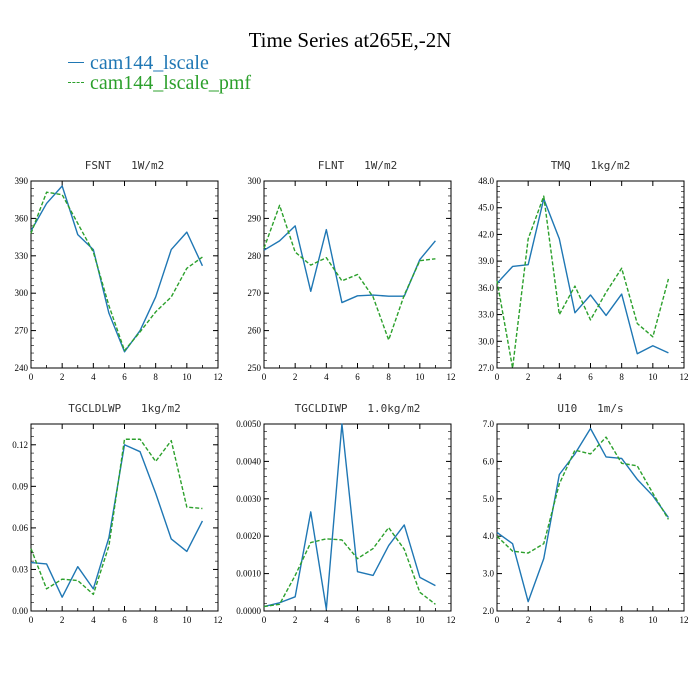  What do you see at coordinates (248, 424) in the screenshot?
I see `y-tick-label: 0.0050` at bounding box center [248, 424].